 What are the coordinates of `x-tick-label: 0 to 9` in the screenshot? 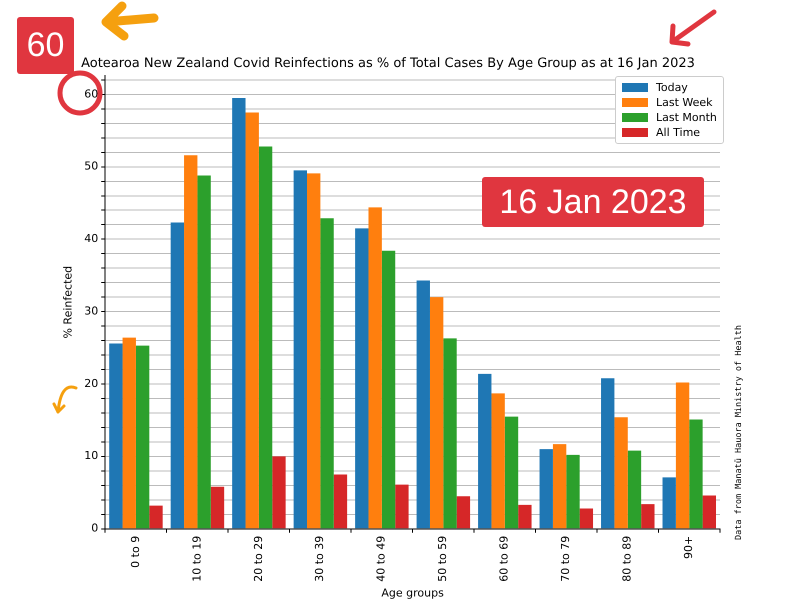 It's located at (135, 552).